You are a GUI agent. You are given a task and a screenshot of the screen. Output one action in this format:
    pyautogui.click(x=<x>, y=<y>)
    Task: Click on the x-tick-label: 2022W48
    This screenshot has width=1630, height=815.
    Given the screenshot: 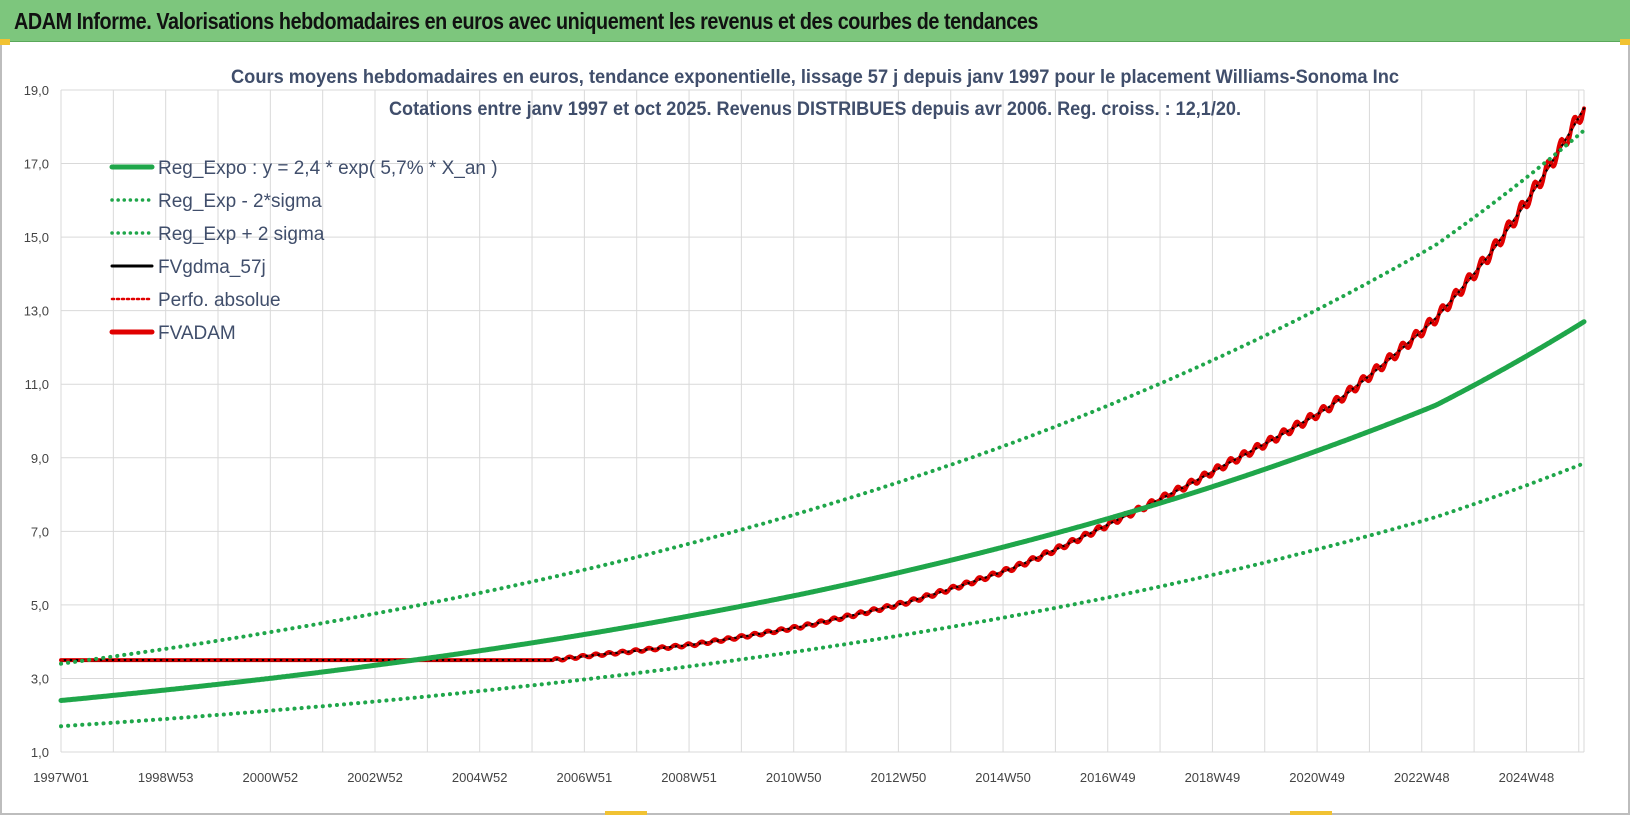 What is the action you would take?
    pyautogui.click(x=1422, y=777)
    